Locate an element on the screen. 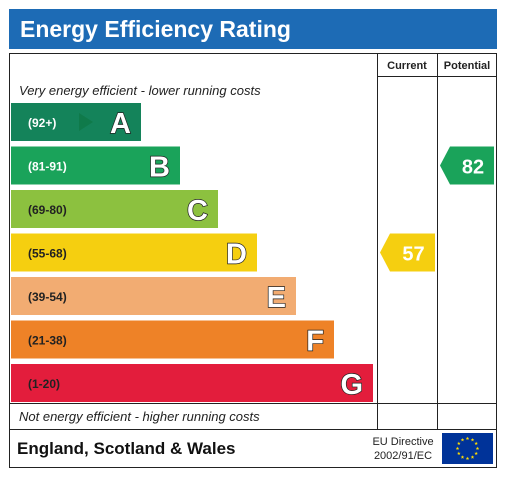  footer-frame is located at coordinates (253, 448).